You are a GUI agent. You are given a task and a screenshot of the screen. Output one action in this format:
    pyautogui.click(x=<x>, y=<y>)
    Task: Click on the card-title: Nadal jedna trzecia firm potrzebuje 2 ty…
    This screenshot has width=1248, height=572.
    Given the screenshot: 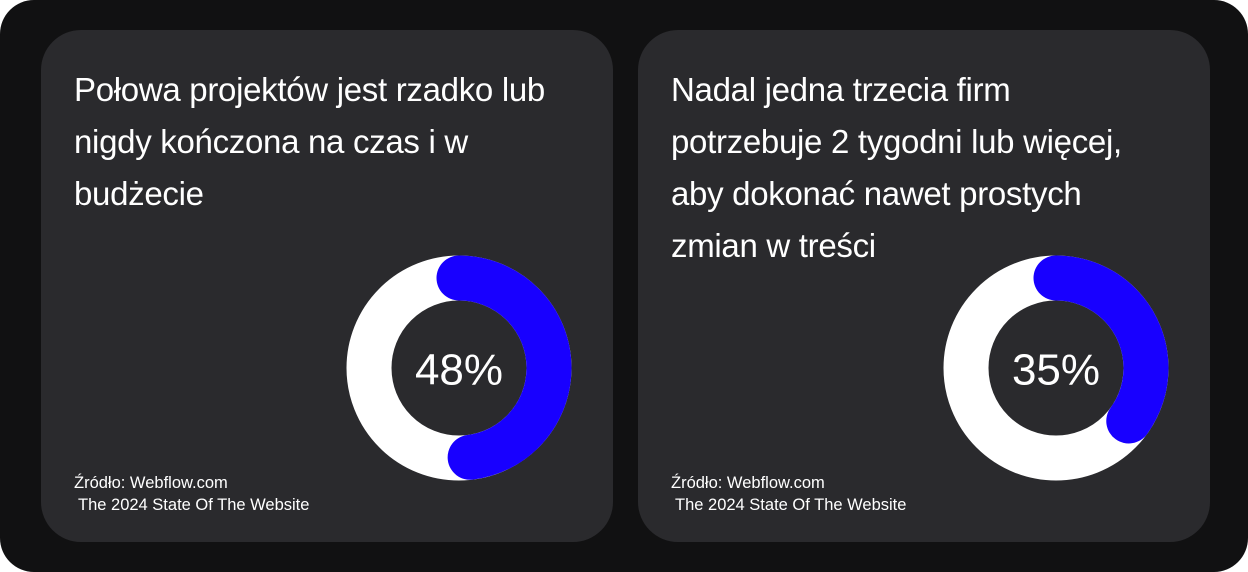 What is the action you would take?
    pyautogui.click(x=896, y=167)
    